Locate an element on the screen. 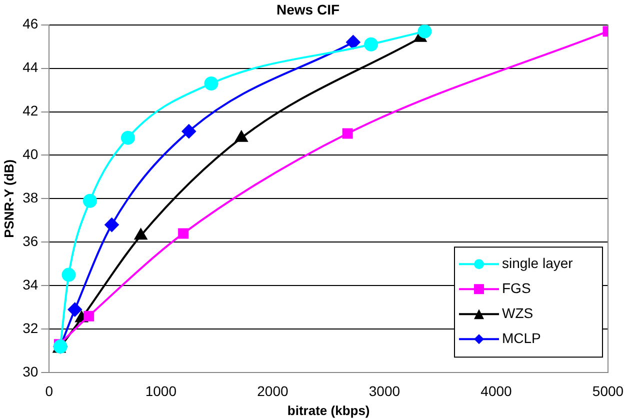 This screenshot has height=419, width=634. y-tick-label: 40 is located at coordinates (30, 154).